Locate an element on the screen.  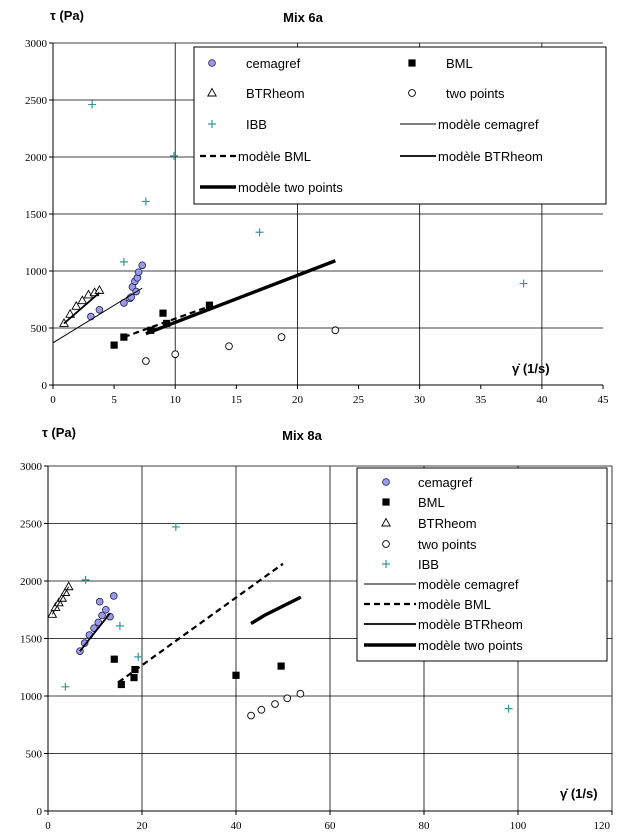
x-tick-label: 15 is located at coordinates (237, 400).